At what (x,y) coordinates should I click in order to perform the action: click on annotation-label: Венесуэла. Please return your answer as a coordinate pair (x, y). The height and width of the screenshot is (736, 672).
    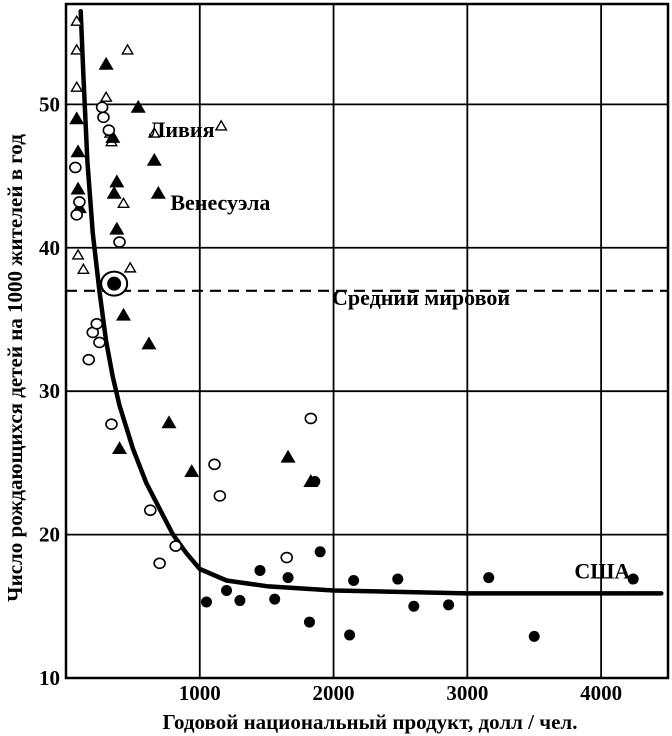
    Looking at the image, I should click on (220, 202).